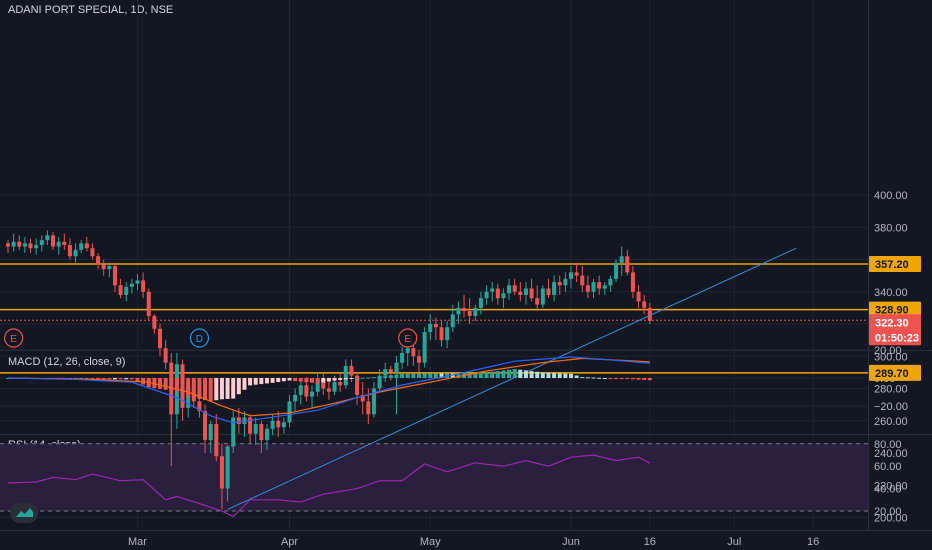  I want to click on event-marker-circle, so click(199, 338).